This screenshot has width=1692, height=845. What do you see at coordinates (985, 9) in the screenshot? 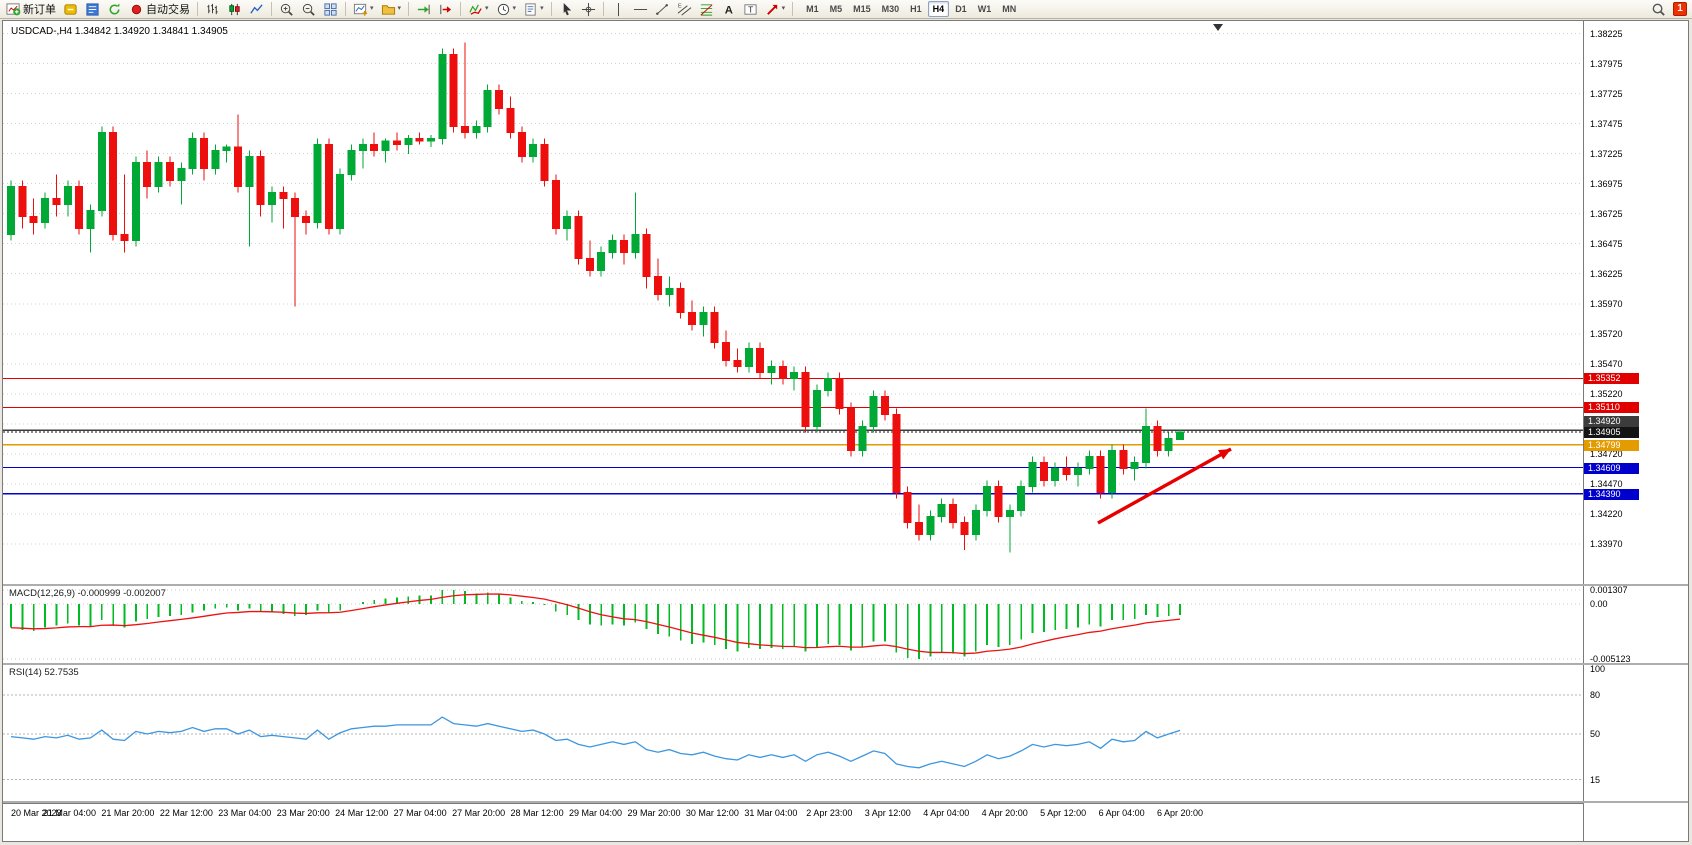
I see `timeframe-button-W1: W1` at bounding box center [985, 9].